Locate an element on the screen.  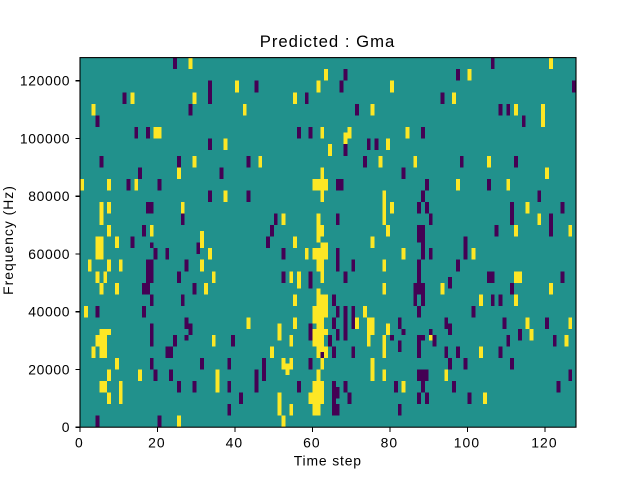
svg-text: 120000 is located at coordinates (45, 81).